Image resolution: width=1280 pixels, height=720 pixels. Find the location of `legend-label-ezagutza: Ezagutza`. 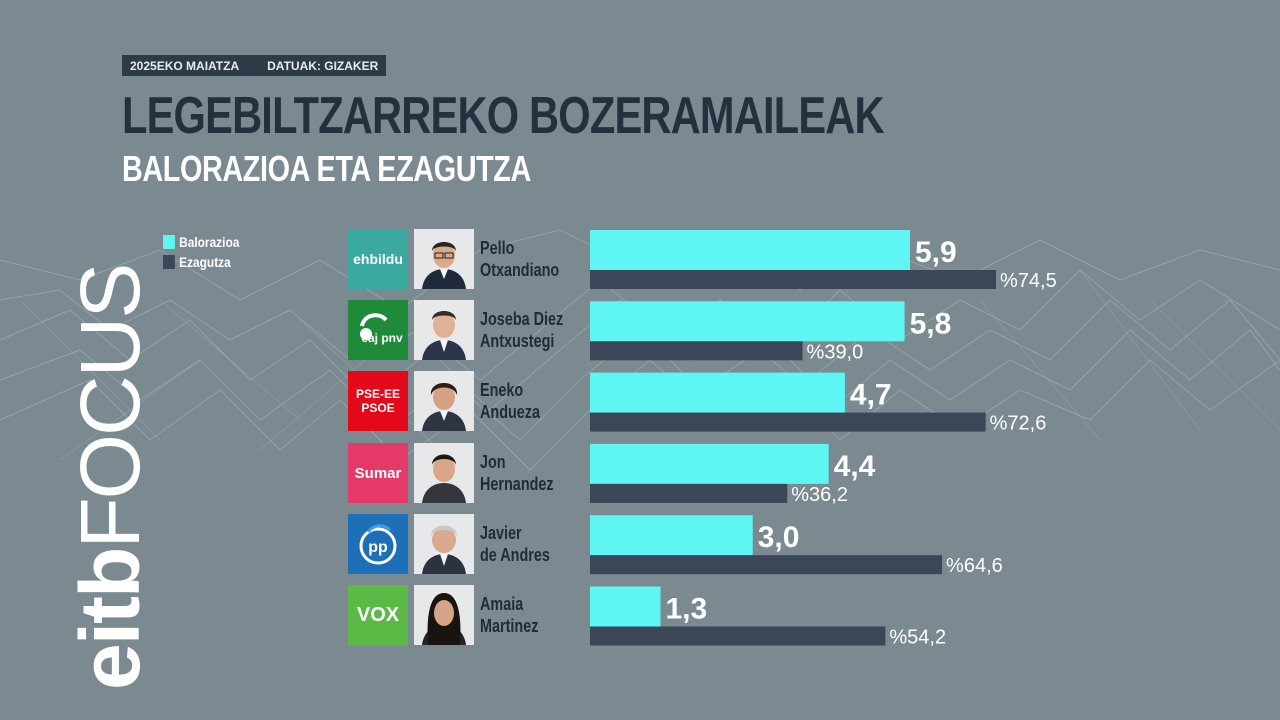

legend-label-ezagutza: Ezagutza is located at coordinates (205, 262).